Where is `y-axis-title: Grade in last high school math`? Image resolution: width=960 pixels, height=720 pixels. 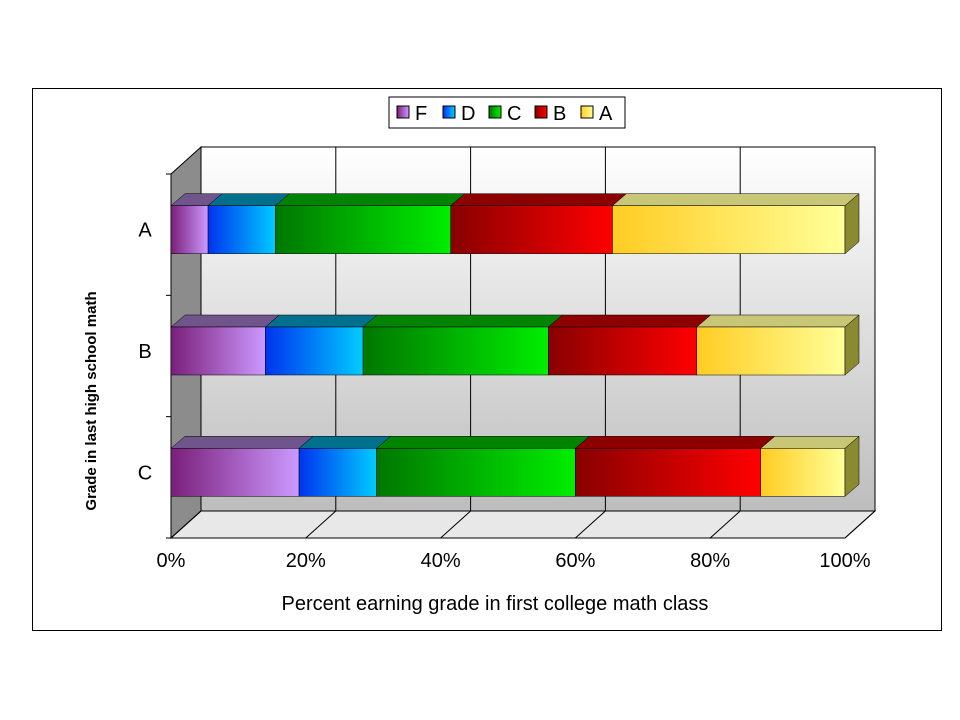 y-axis-title: Grade in last high school math is located at coordinates (91, 400).